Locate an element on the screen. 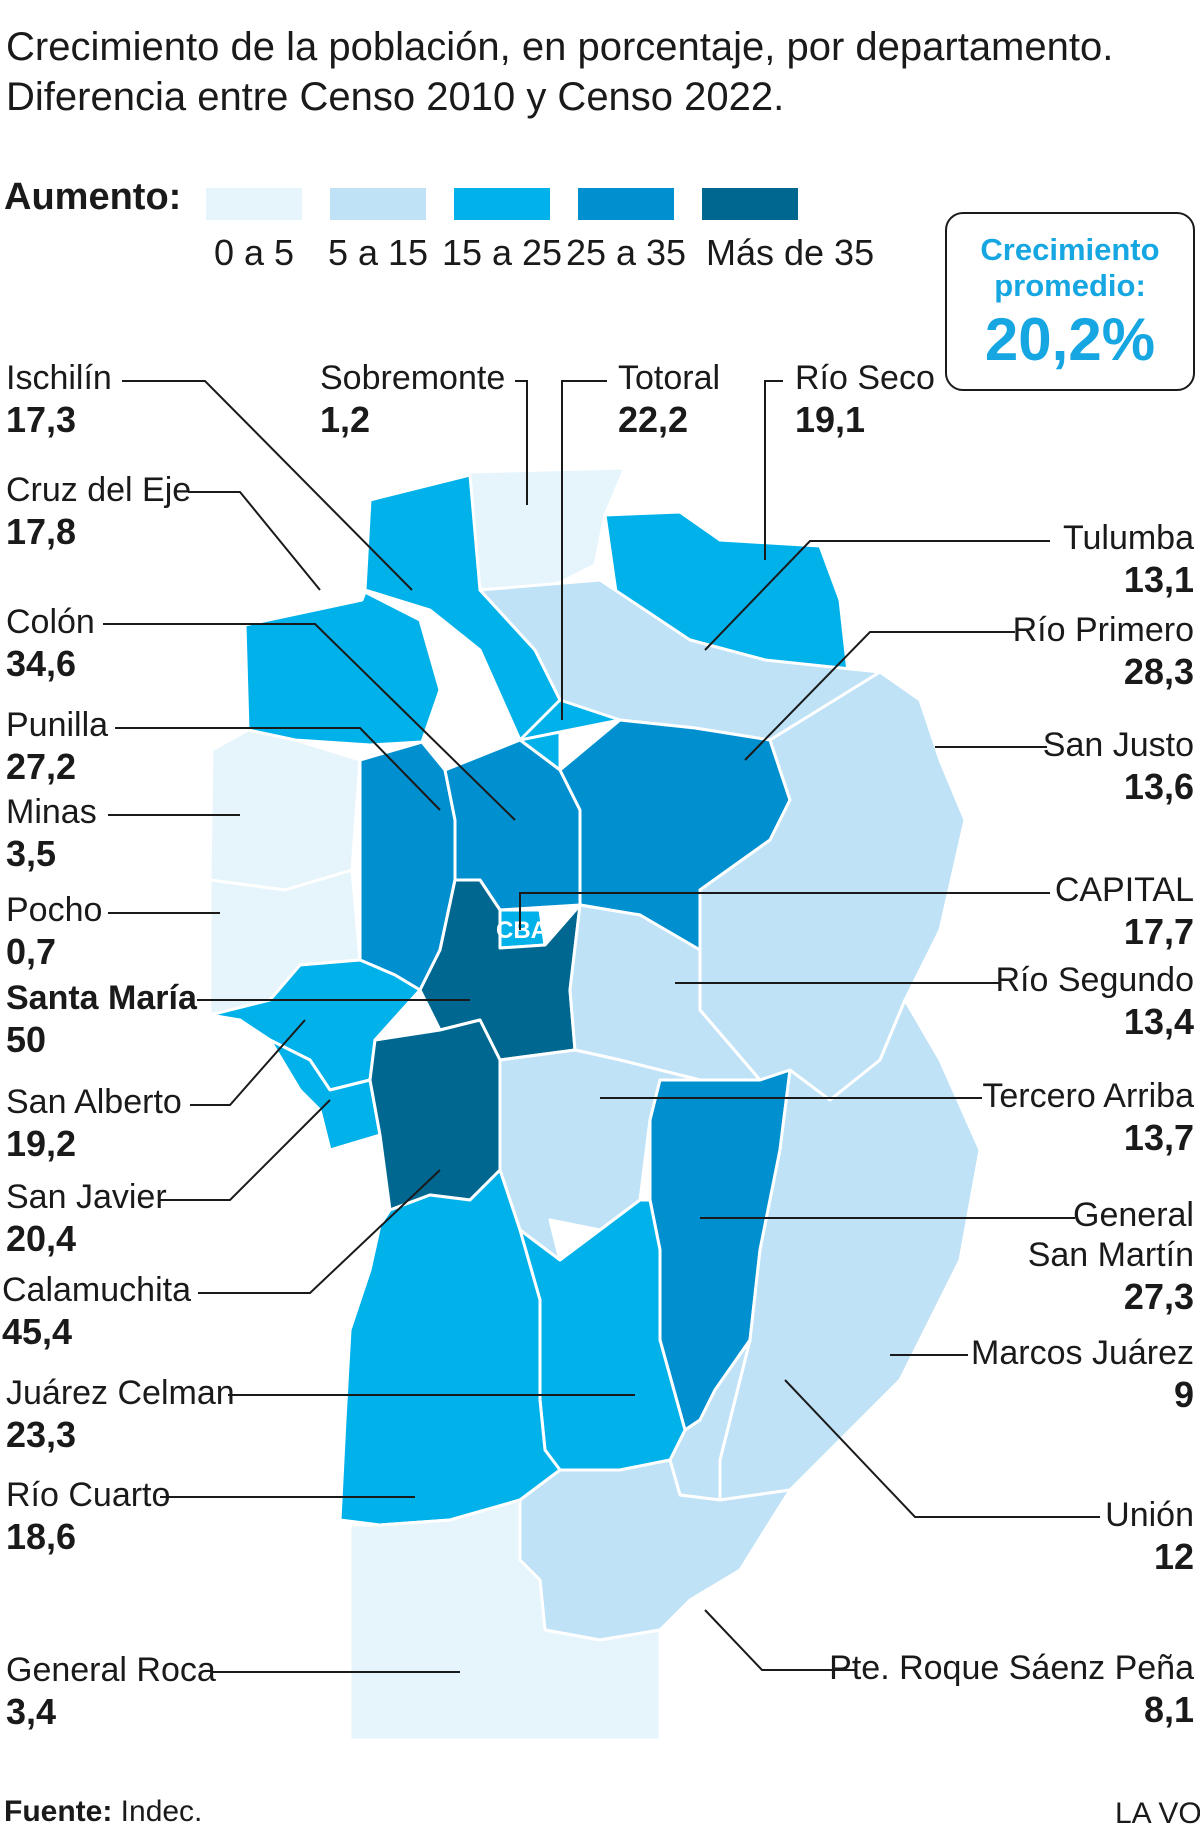 The width and height of the screenshot is (1200, 1835). label-general-roca-name: General Roca is located at coordinates (111, 1670).